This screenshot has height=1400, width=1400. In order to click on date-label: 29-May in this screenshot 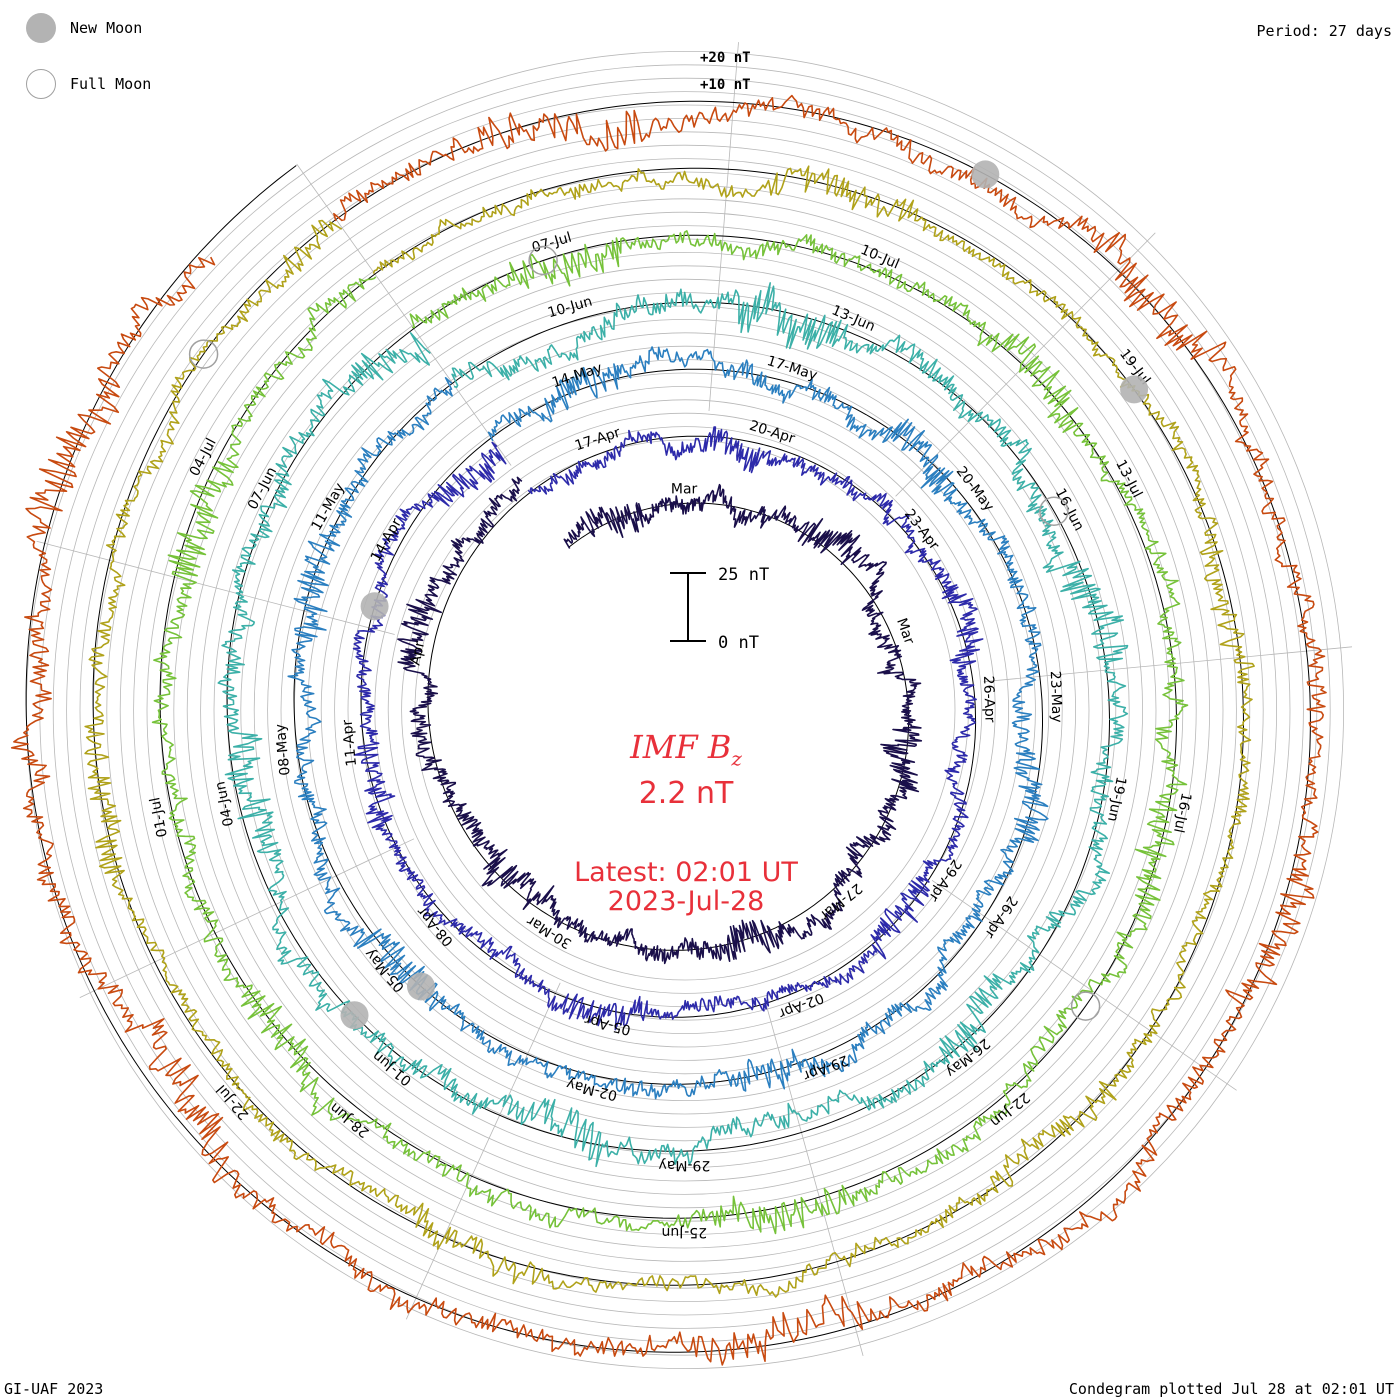, I will do `click(684, 1165)`.